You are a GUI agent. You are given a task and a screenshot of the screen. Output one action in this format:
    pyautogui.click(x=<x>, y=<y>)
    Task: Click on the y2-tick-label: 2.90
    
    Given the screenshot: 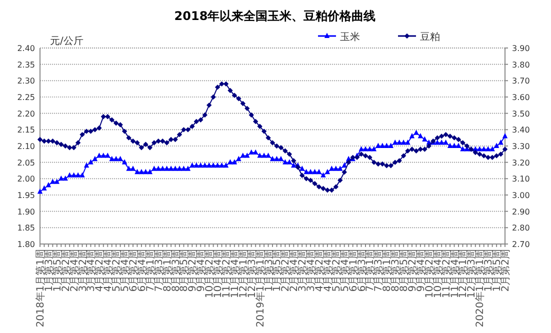 What is the action you would take?
    pyautogui.click(x=521, y=211)
    